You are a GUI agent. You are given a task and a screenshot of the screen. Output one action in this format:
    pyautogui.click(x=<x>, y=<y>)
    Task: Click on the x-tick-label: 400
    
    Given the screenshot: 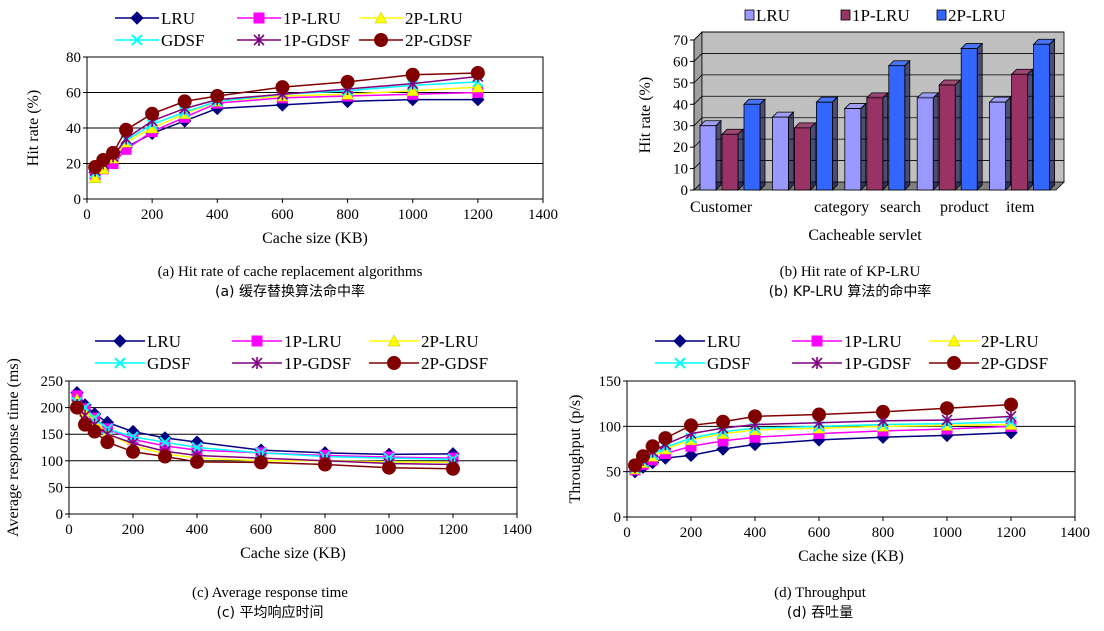 What is the action you would take?
    pyautogui.click(x=197, y=530)
    